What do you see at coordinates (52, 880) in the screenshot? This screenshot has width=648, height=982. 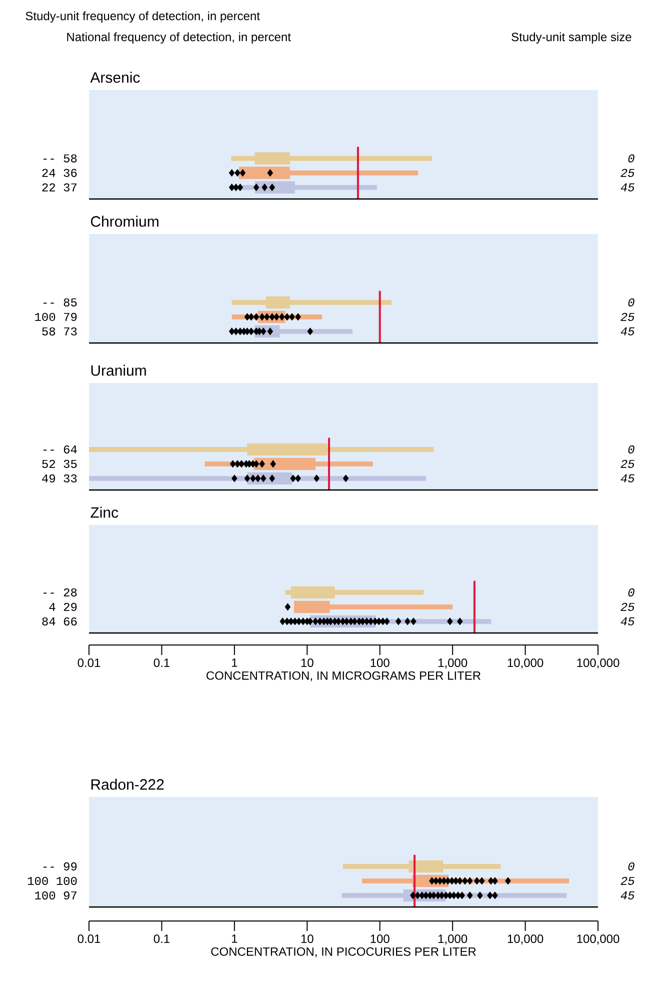 I see `y-tick-label: 100 100` at bounding box center [52, 880].